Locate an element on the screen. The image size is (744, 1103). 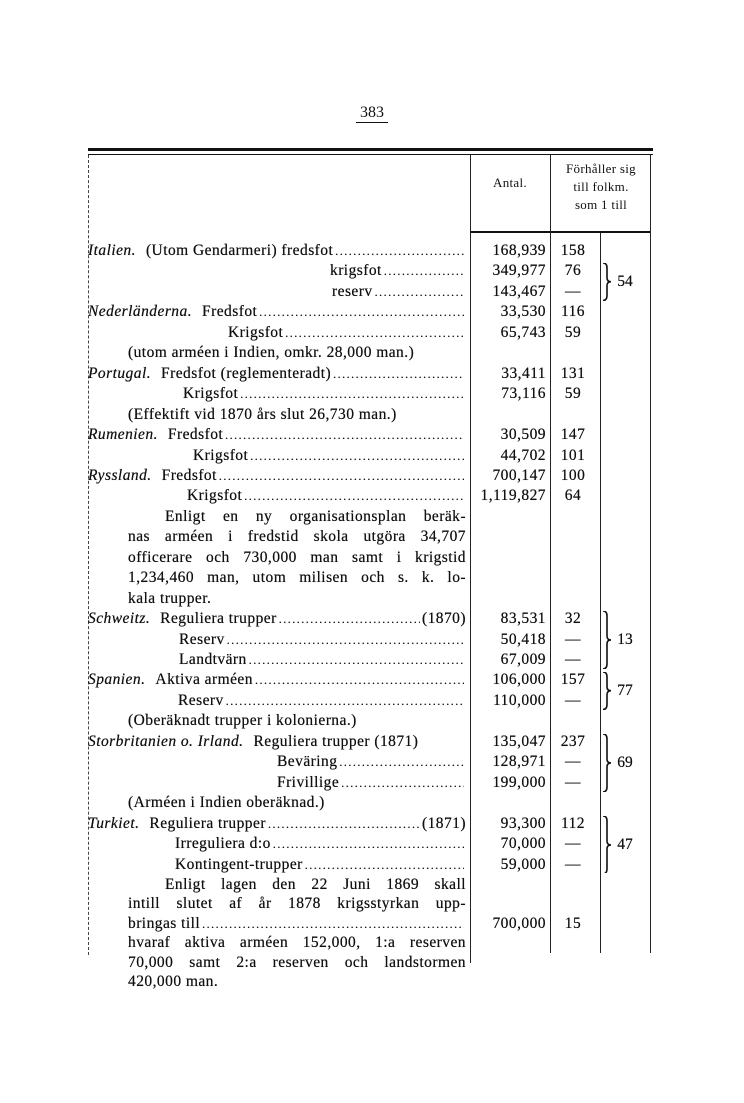
antal-value: 128,971 is located at coordinates (519, 762).